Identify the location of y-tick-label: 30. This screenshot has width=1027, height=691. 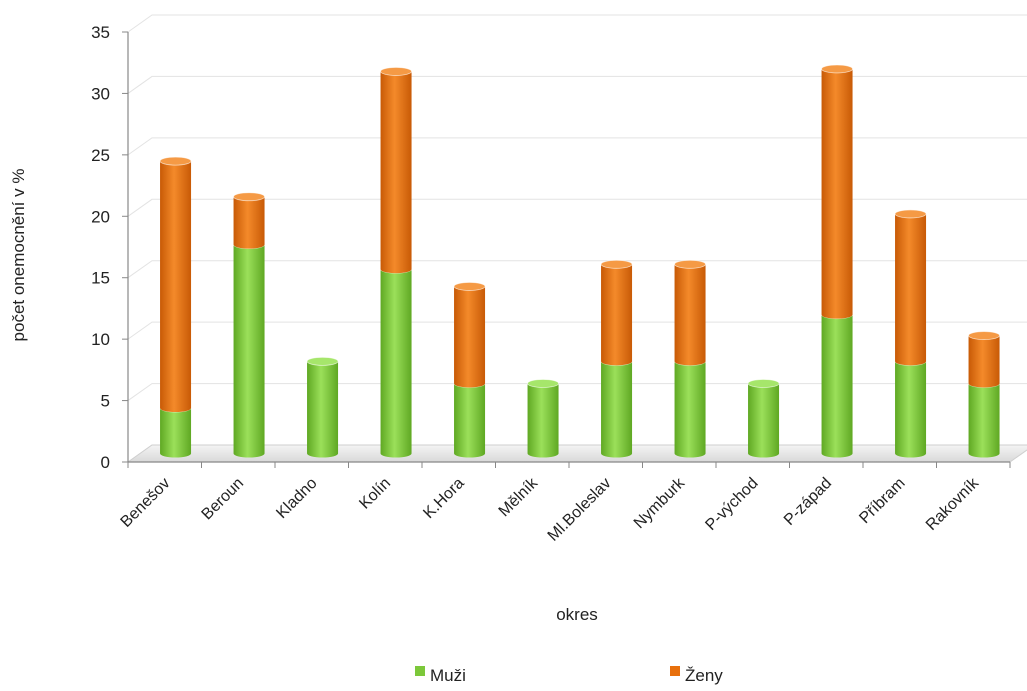
(100, 93).